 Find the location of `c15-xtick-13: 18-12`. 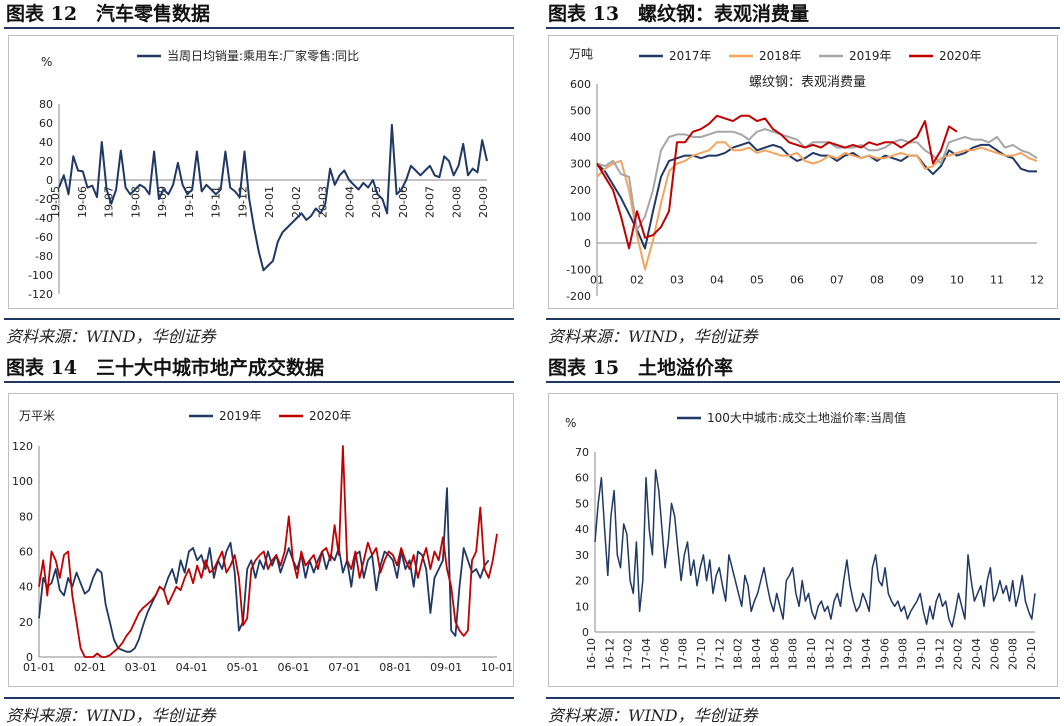

c15-xtick-13: 18-12 is located at coordinates (829, 654).